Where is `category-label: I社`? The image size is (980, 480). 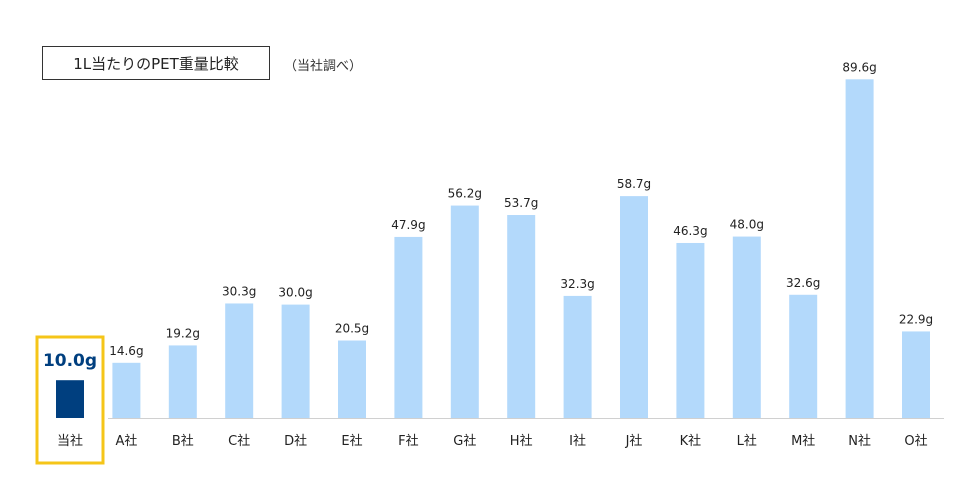 category-label: I社 is located at coordinates (577, 441).